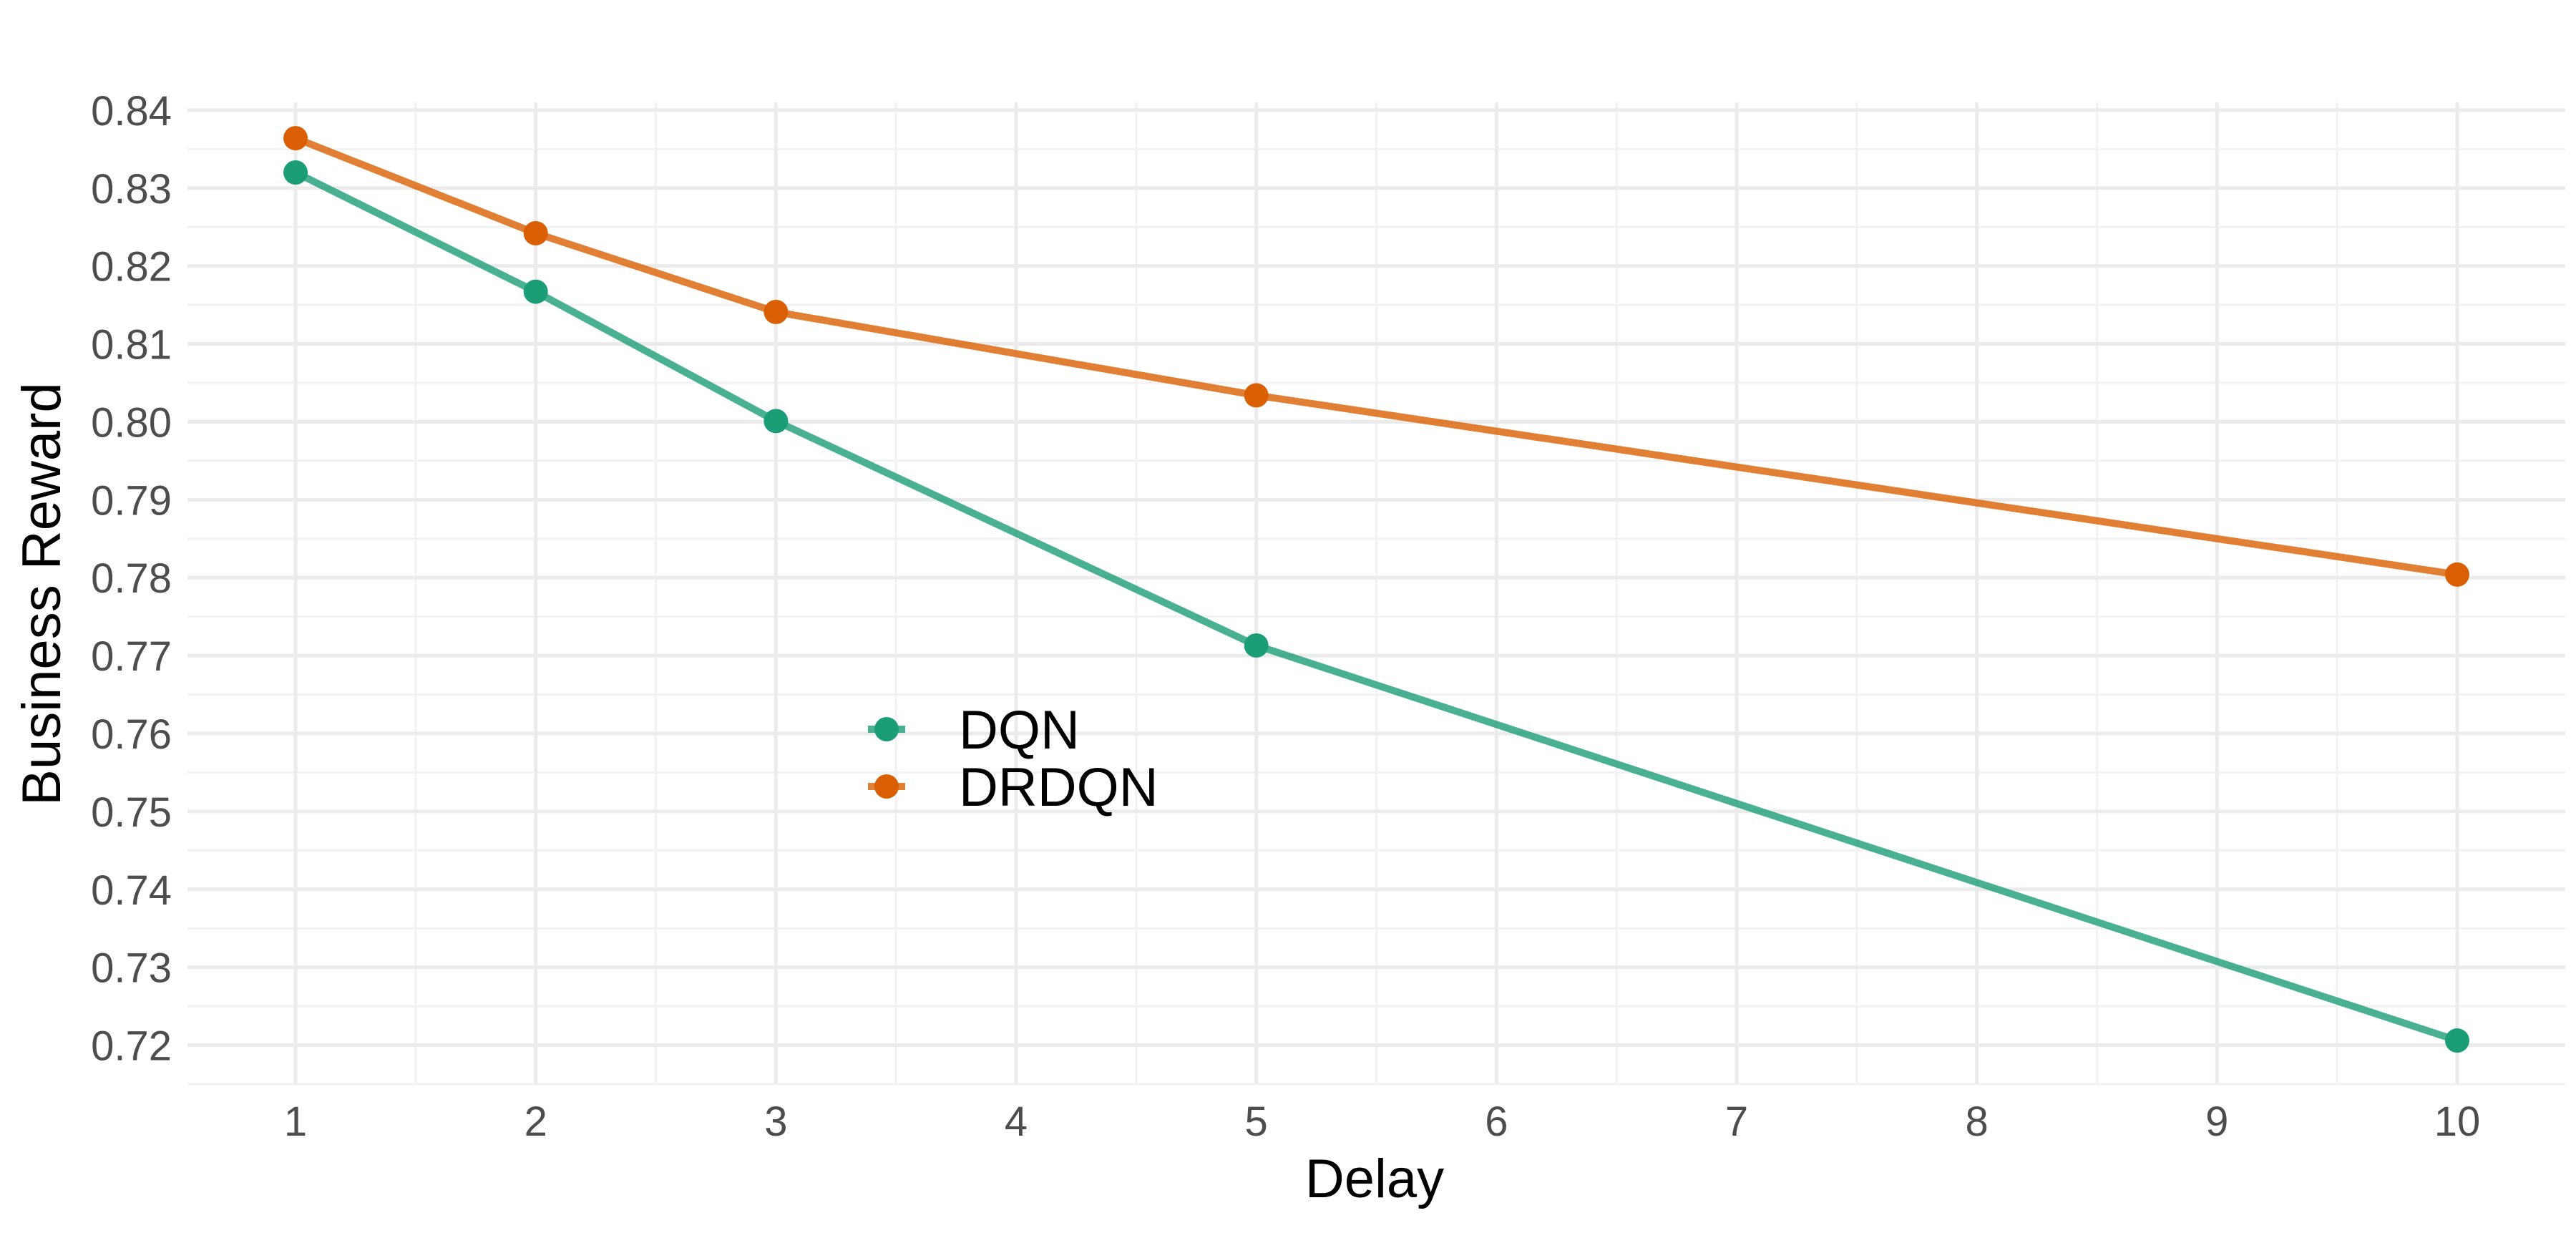 This screenshot has width=2576, height=1233. What do you see at coordinates (131, 423) in the screenshot?
I see `y-tick-label: 0.80` at bounding box center [131, 423].